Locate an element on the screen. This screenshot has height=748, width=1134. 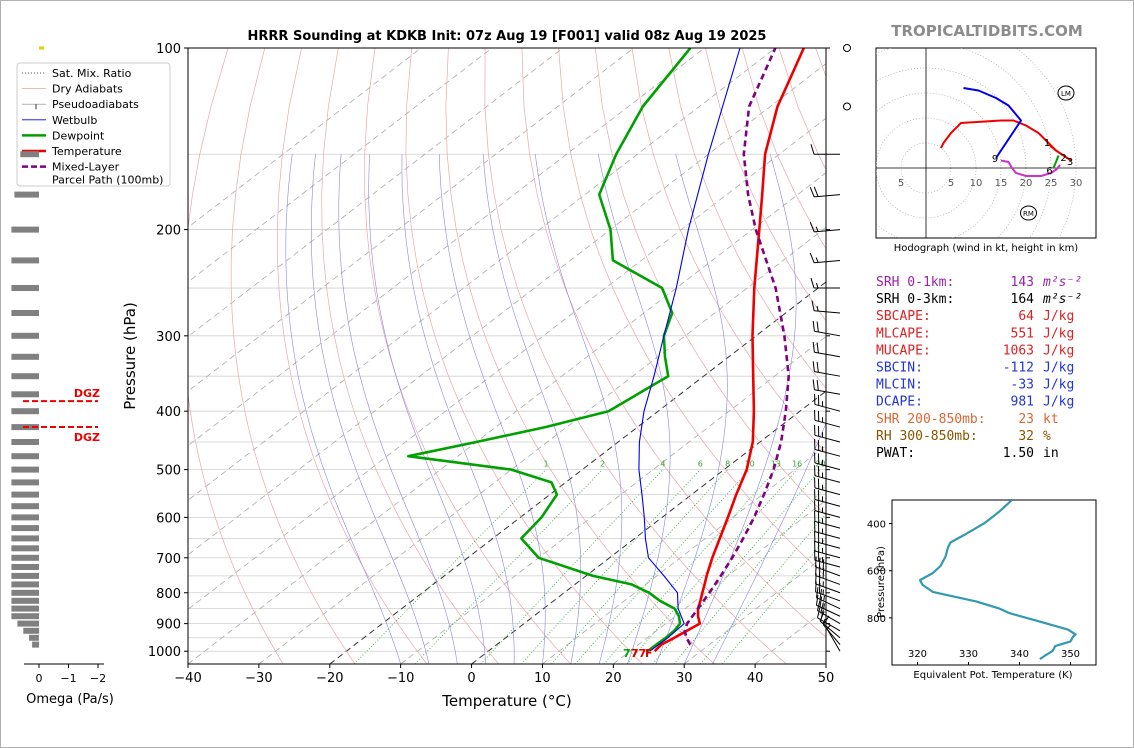
surface-dewpoint-label: 77 is located at coordinates (630, 653).